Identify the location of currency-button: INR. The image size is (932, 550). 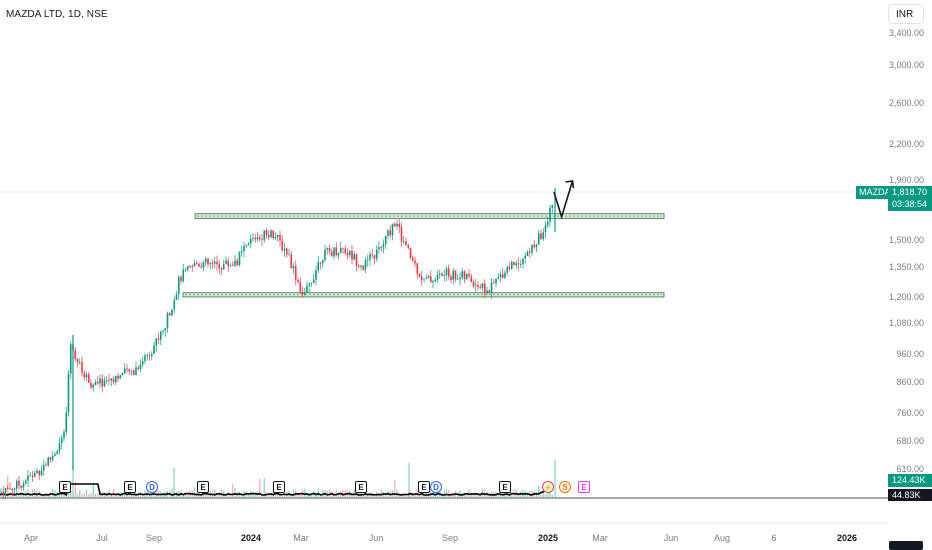
(906, 14).